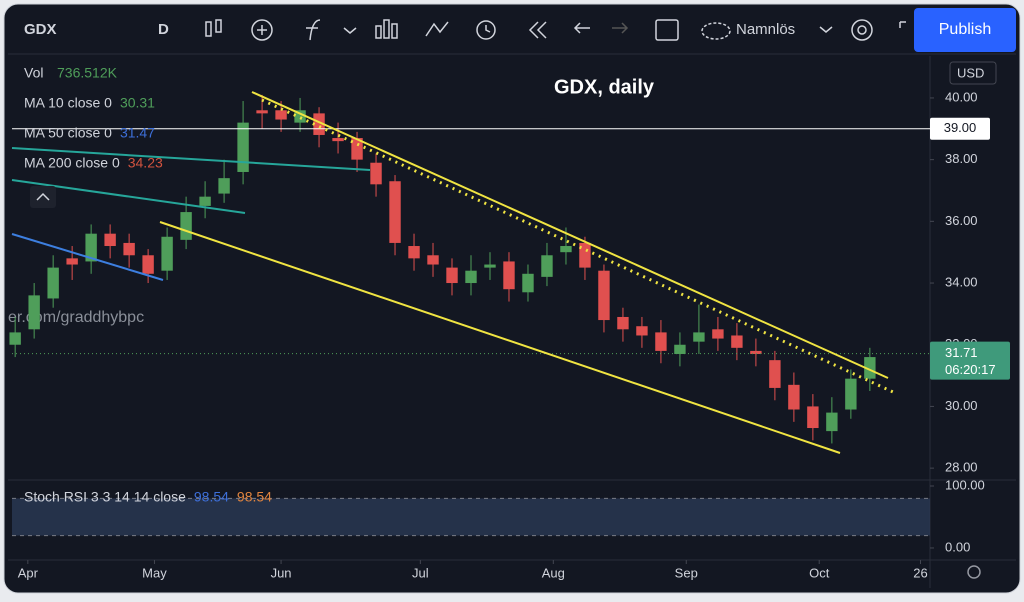  I want to click on indicator-value: 30.31, so click(137, 103).